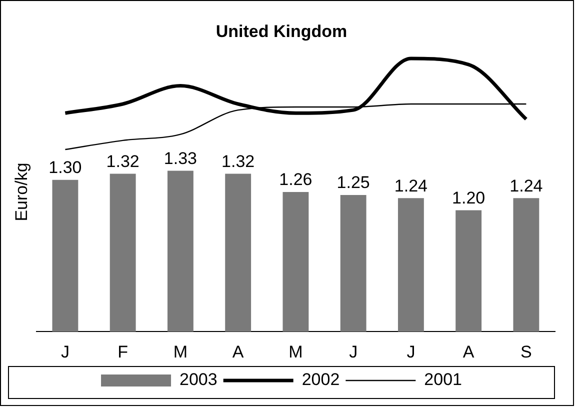  I want to click on chart-title: United Kingdom, so click(282, 31).